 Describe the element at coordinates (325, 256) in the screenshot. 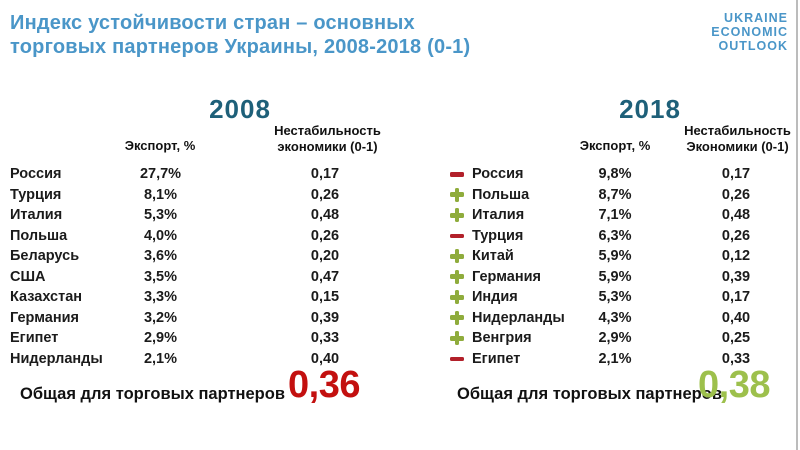

I see `cell-instability: 0,20` at that location.